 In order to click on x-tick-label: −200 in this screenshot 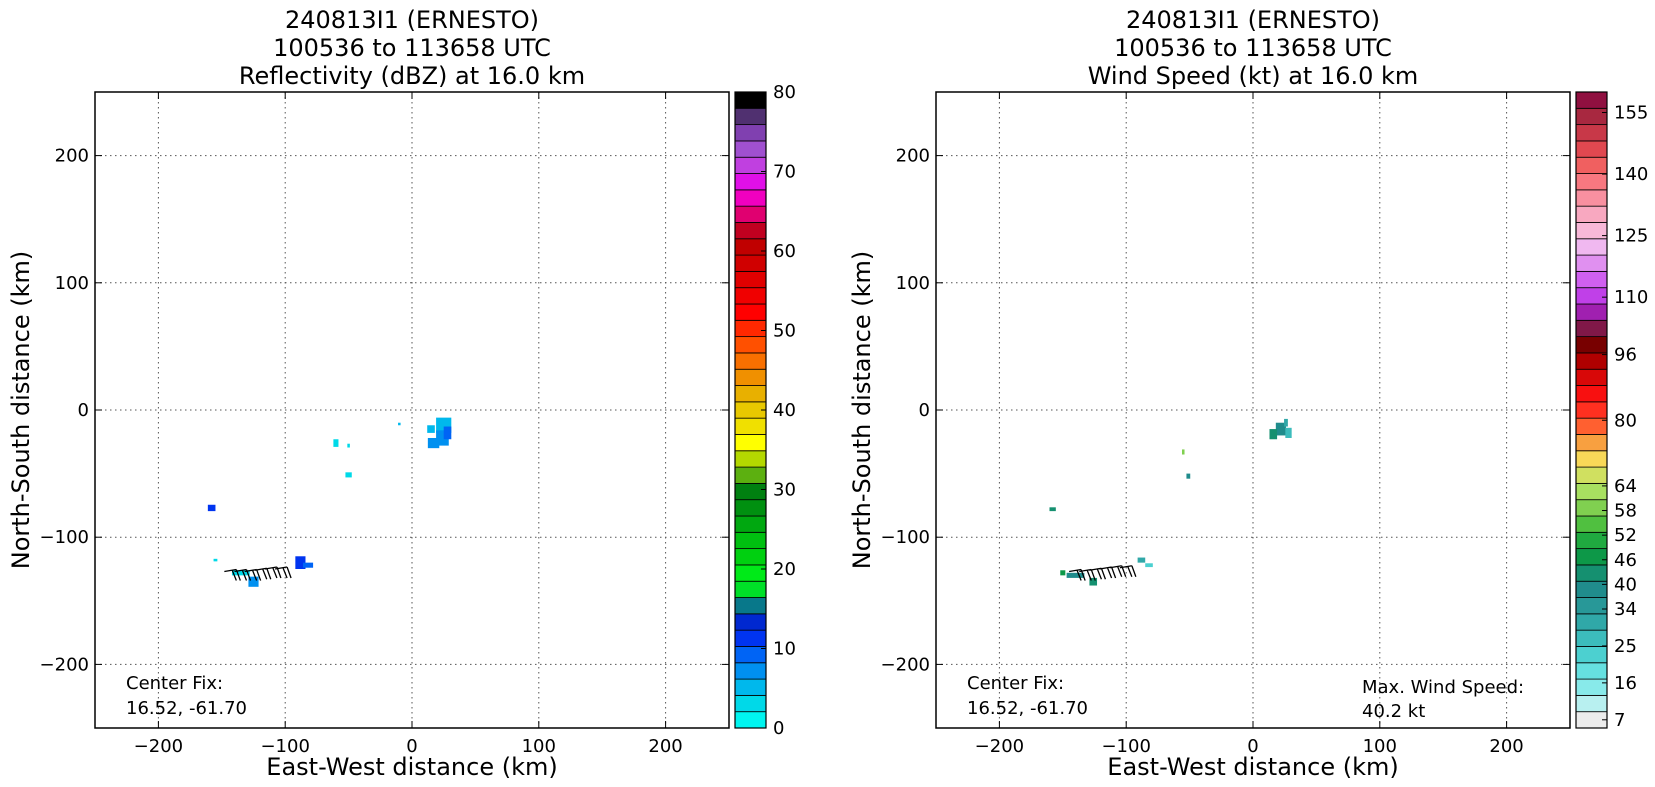, I will do `click(999, 746)`.